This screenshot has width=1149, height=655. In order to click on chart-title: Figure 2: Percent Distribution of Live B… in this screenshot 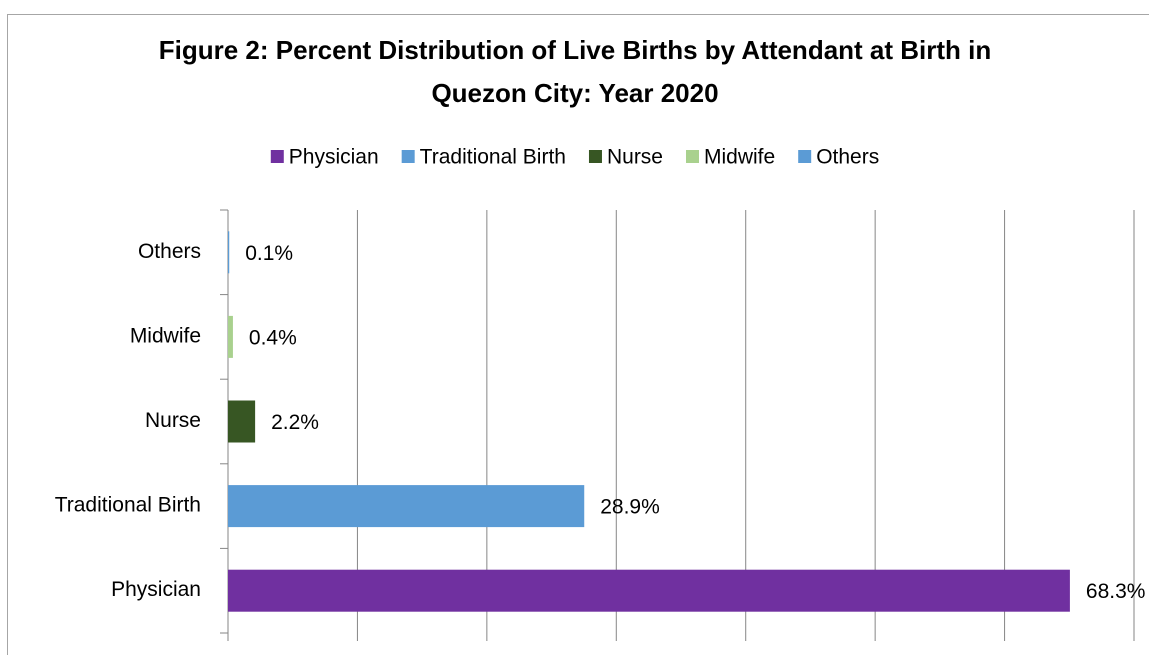, I will do `click(575, 71)`.